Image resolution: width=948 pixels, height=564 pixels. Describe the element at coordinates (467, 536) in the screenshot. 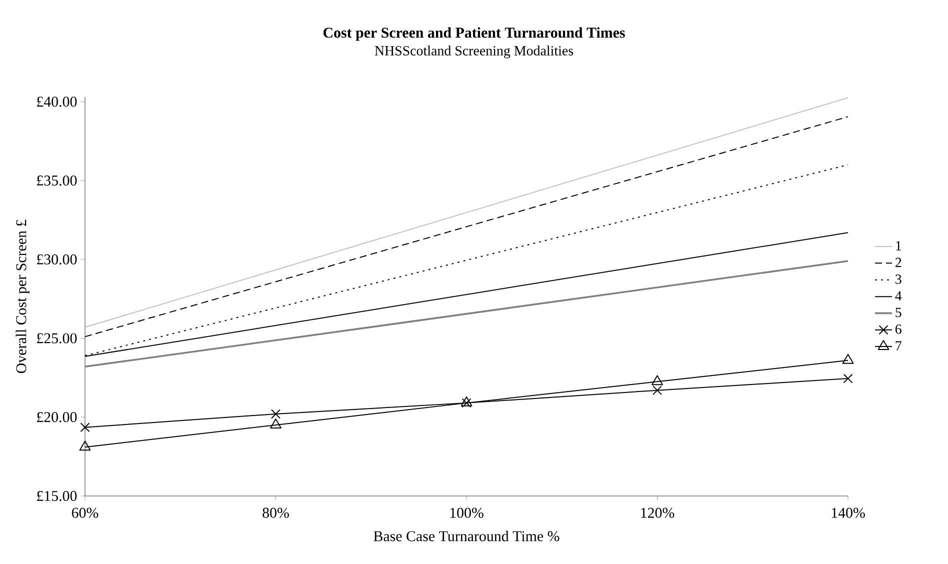

I see `x-axis-title: Base Case Turnaround Time %` at that location.